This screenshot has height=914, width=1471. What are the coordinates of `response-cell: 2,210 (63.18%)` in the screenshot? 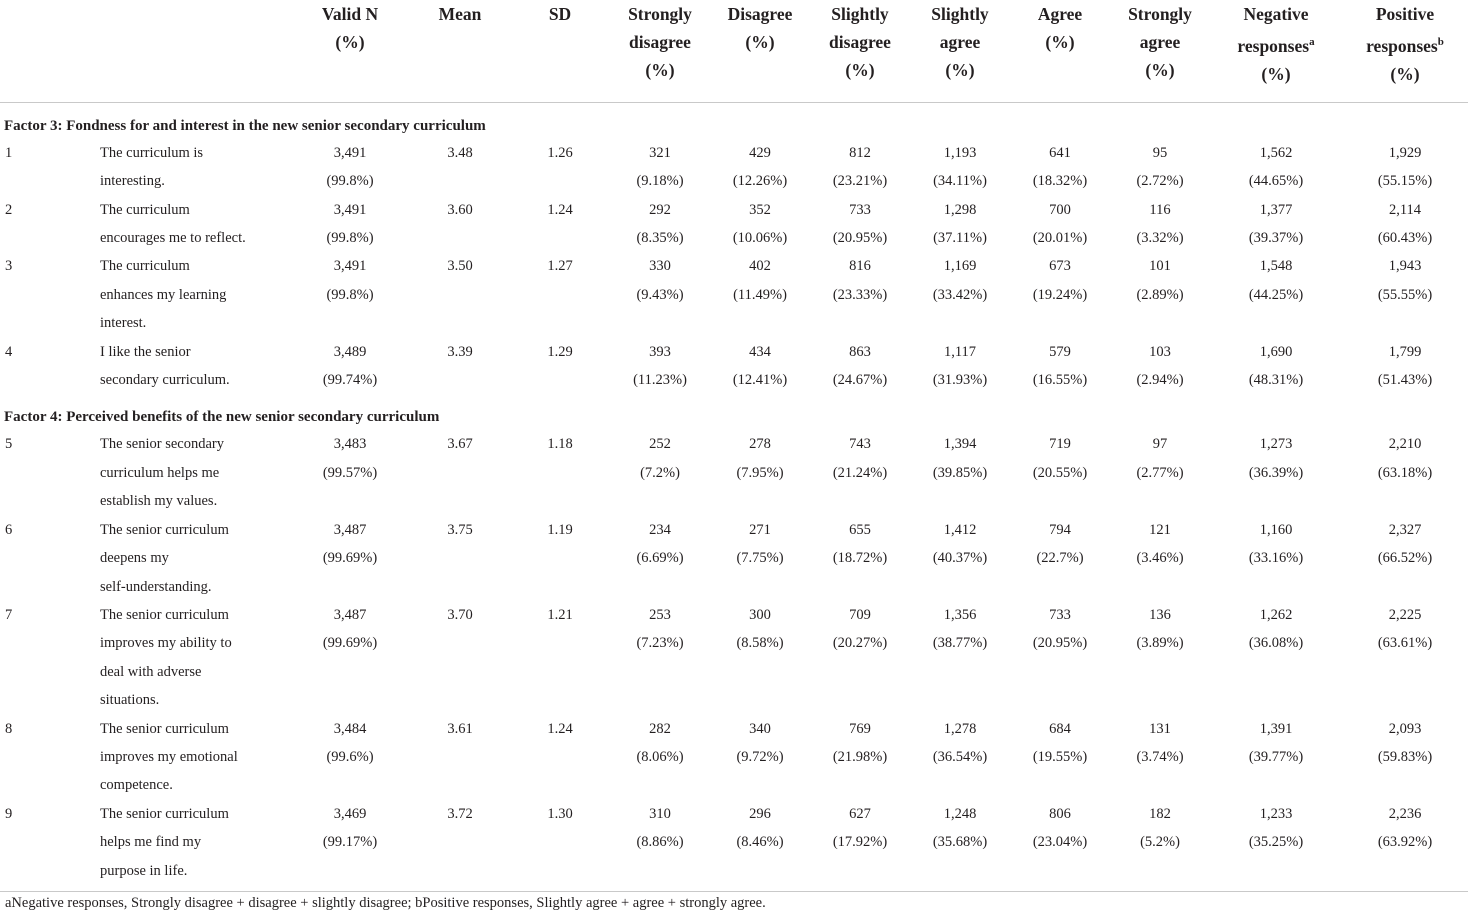 It's located at (1405, 472).